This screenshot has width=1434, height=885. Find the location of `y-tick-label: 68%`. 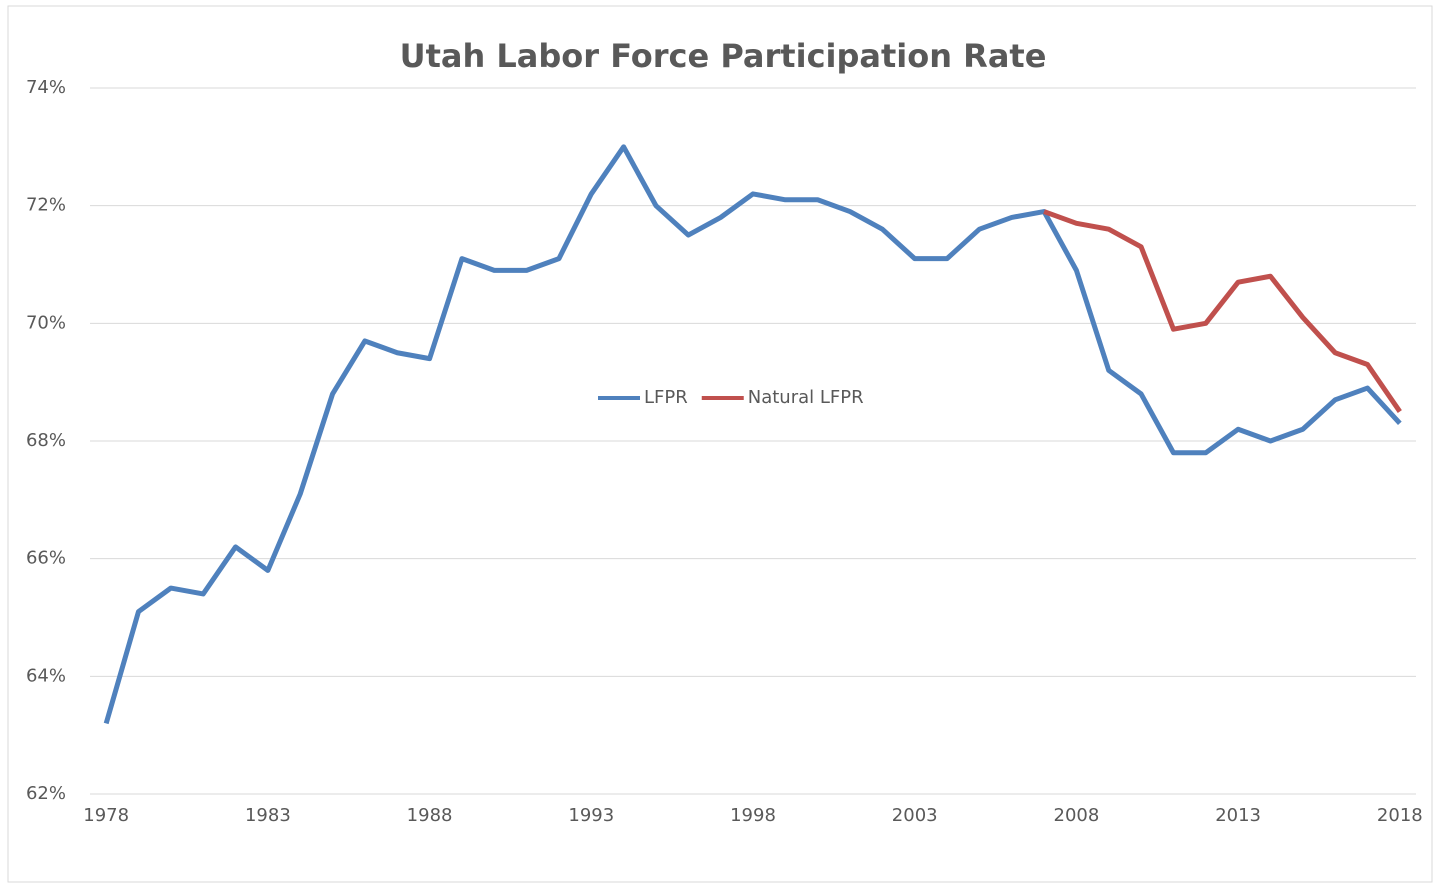

y-tick-label: 68% is located at coordinates (46, 440).